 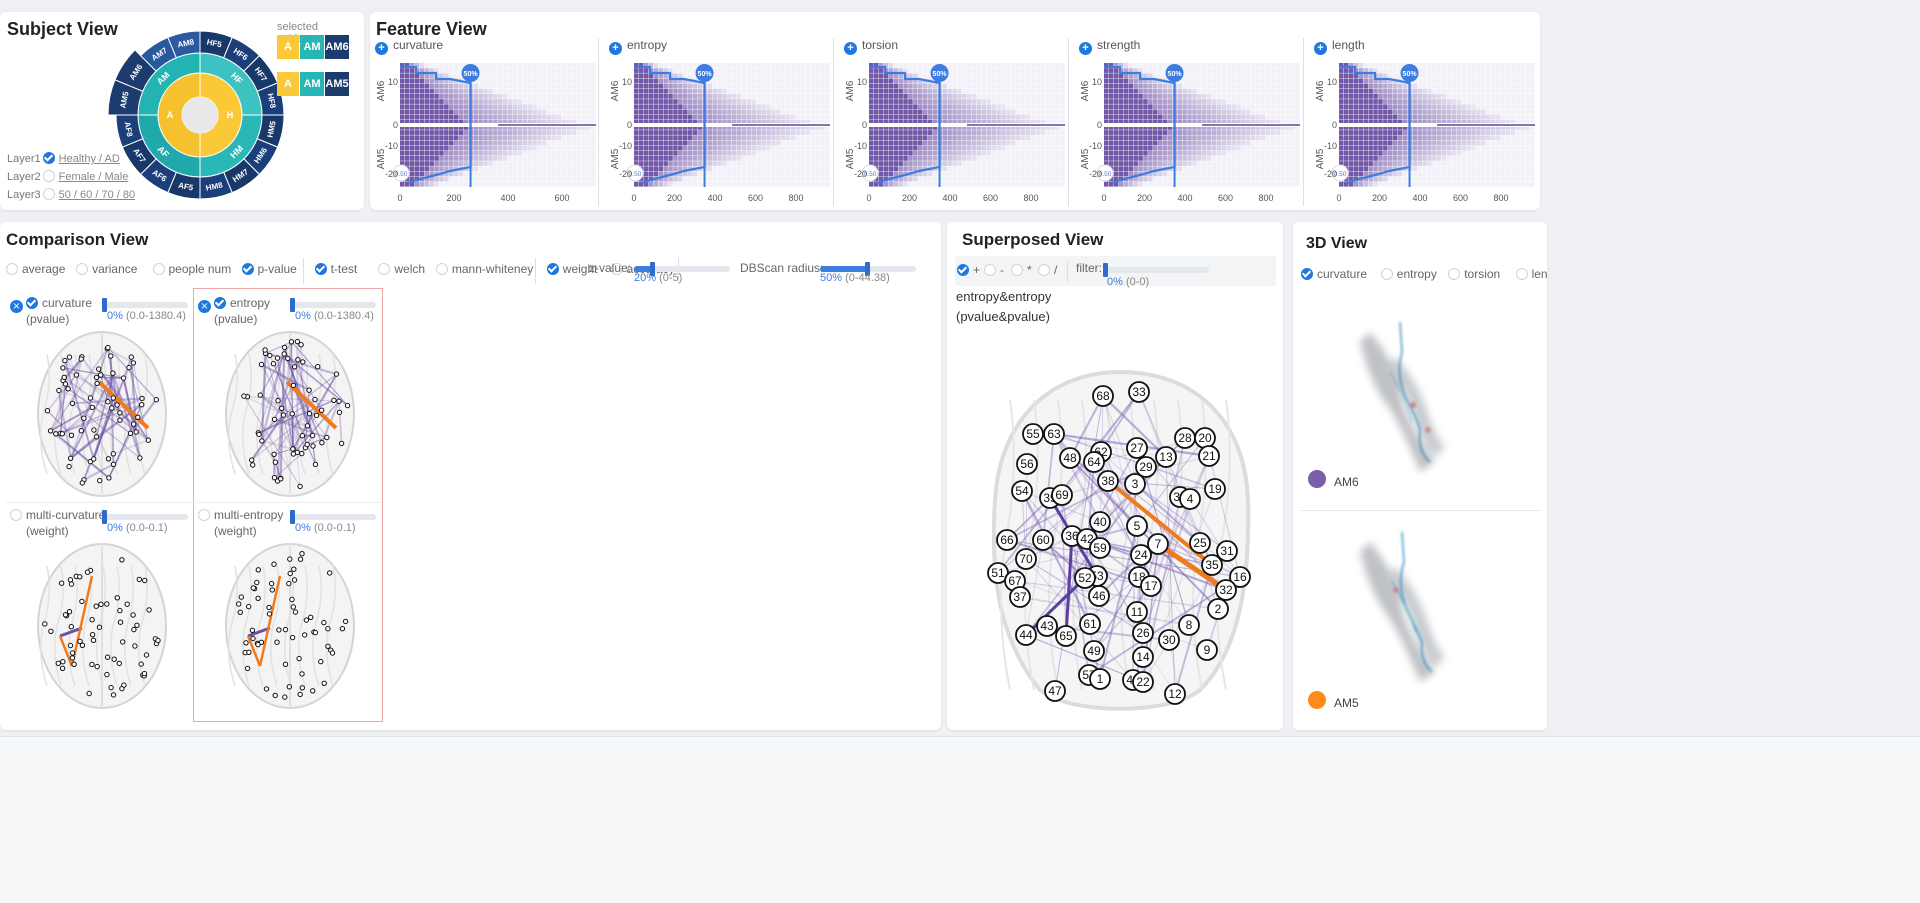 What do you see at coordinates (106, 269) in the screenshot?
I see `option-variance: variance` at bounding box center [106, 269].